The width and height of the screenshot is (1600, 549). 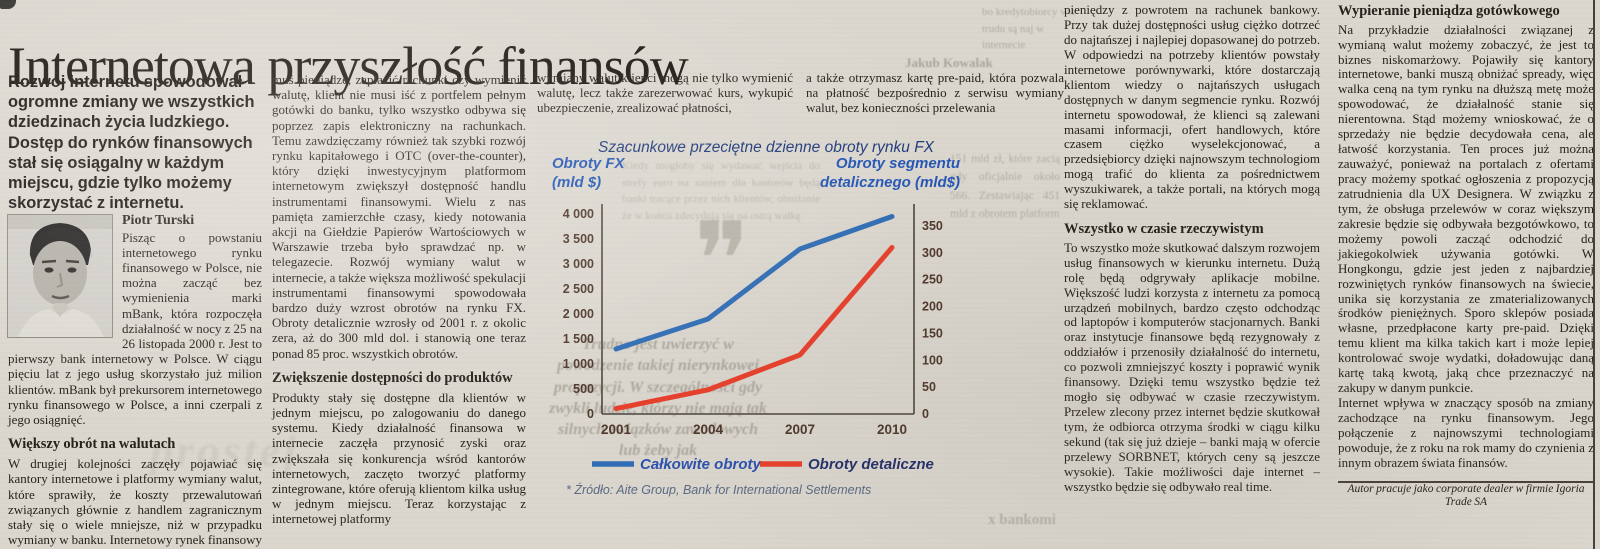 What do you see at coordinates (898, 163) in the screenshot?
I see `right-axis-label: Obroty segmentu` at bounding box center [898, 163].